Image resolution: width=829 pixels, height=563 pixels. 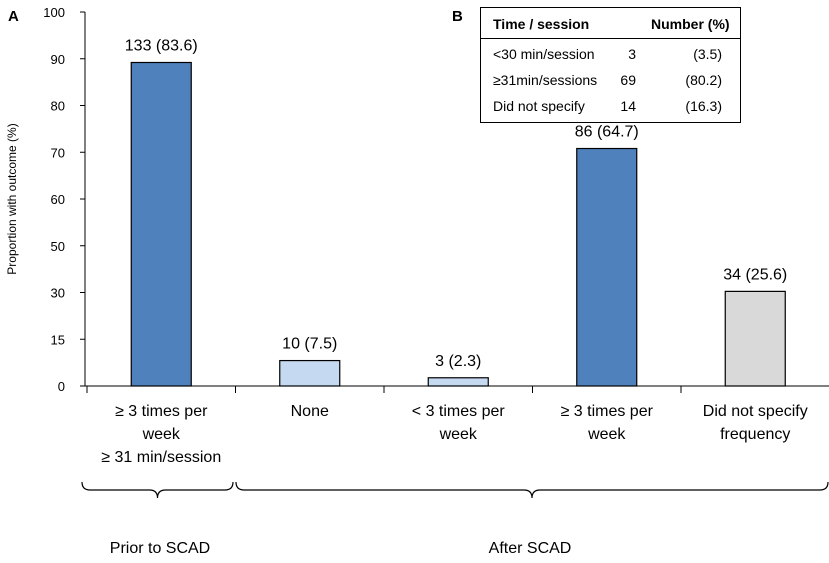 I want to click on y-tick-label: 50, so click(x=58, y=246).